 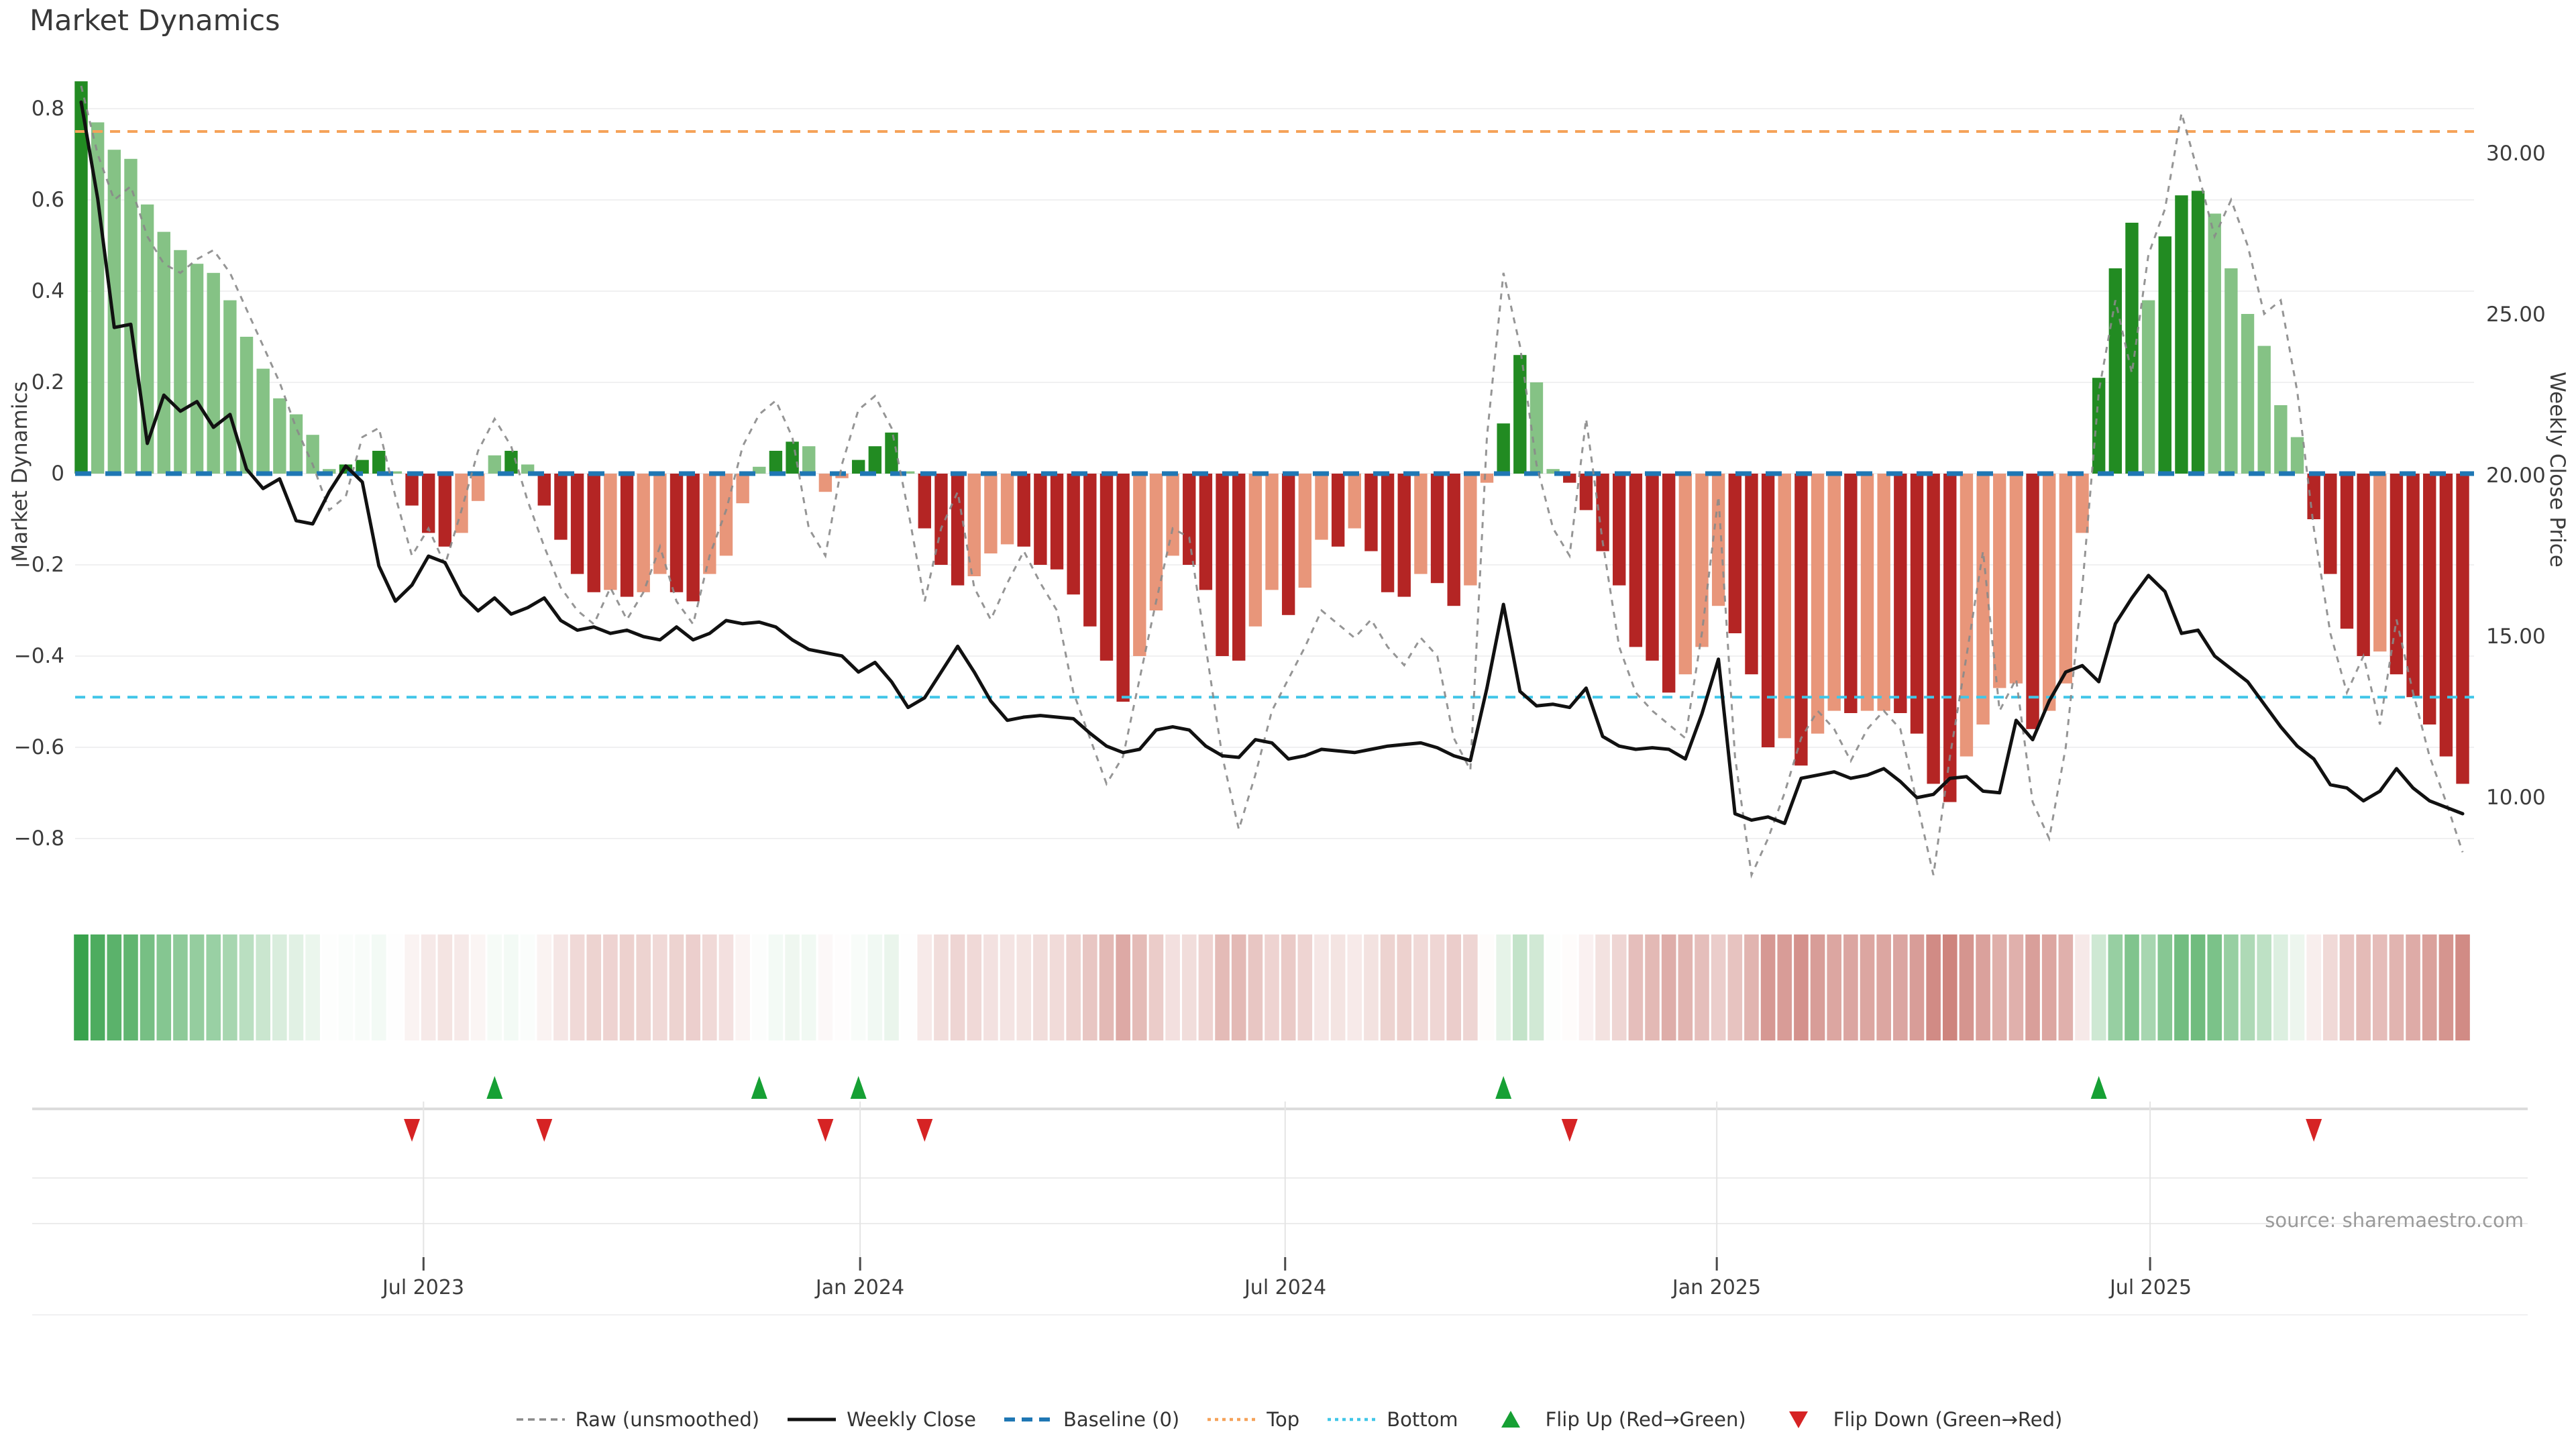 I want to click on left-tick-0.4: 0.4, so click(x=47, y=291).